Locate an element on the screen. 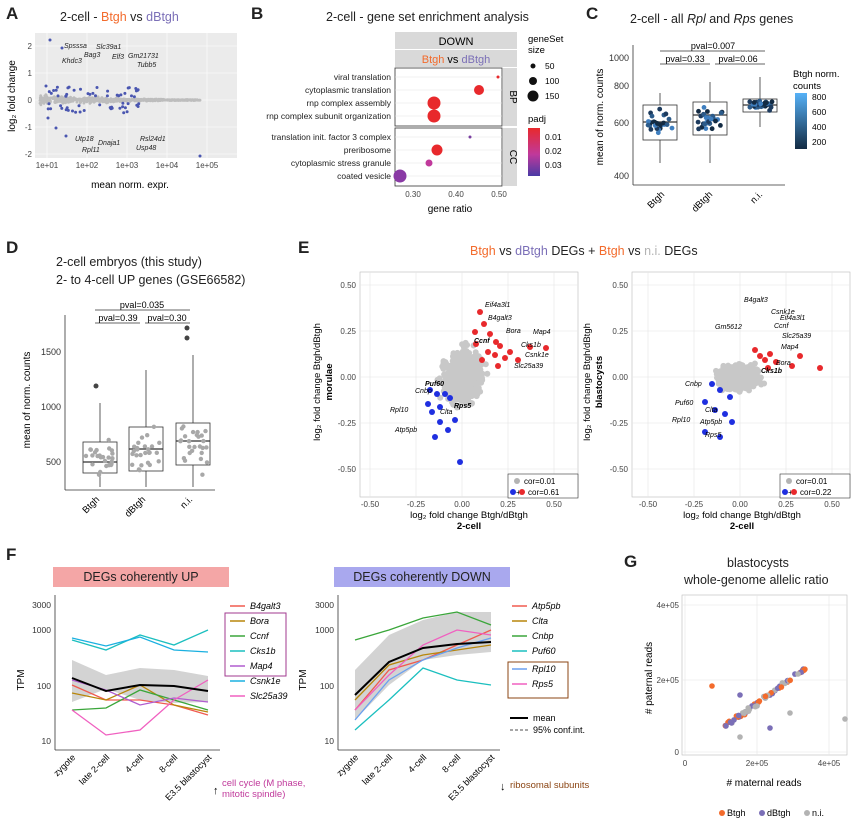  svg-text: Bora is located at coordinates (783, 363).